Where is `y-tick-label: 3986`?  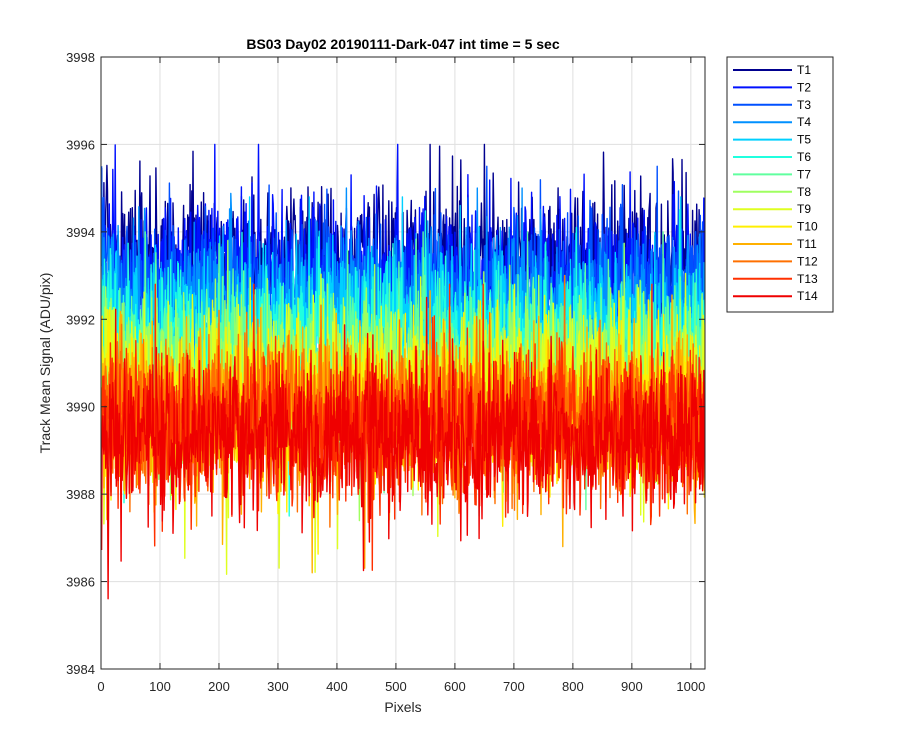
y-tick-label: 3986 is located at coordinates (80, 582).